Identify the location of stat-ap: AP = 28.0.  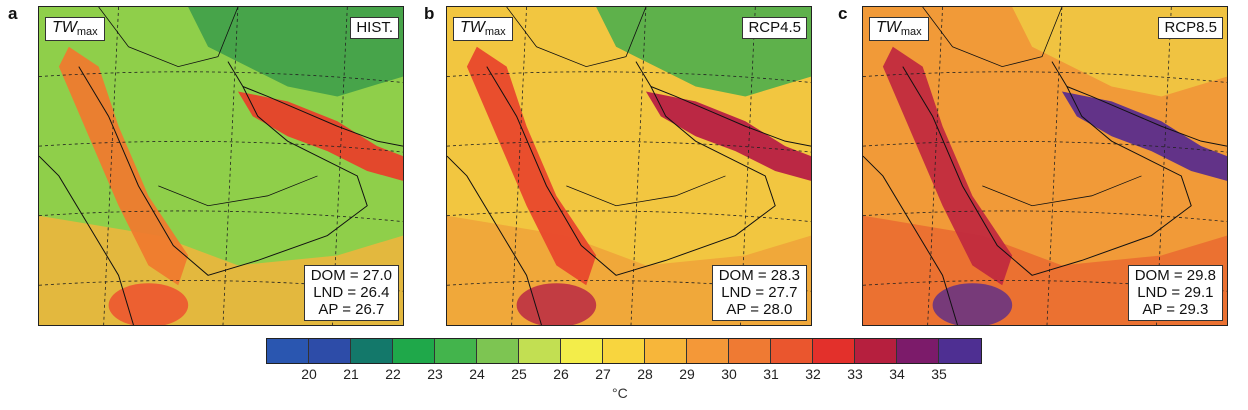
(759, 309).